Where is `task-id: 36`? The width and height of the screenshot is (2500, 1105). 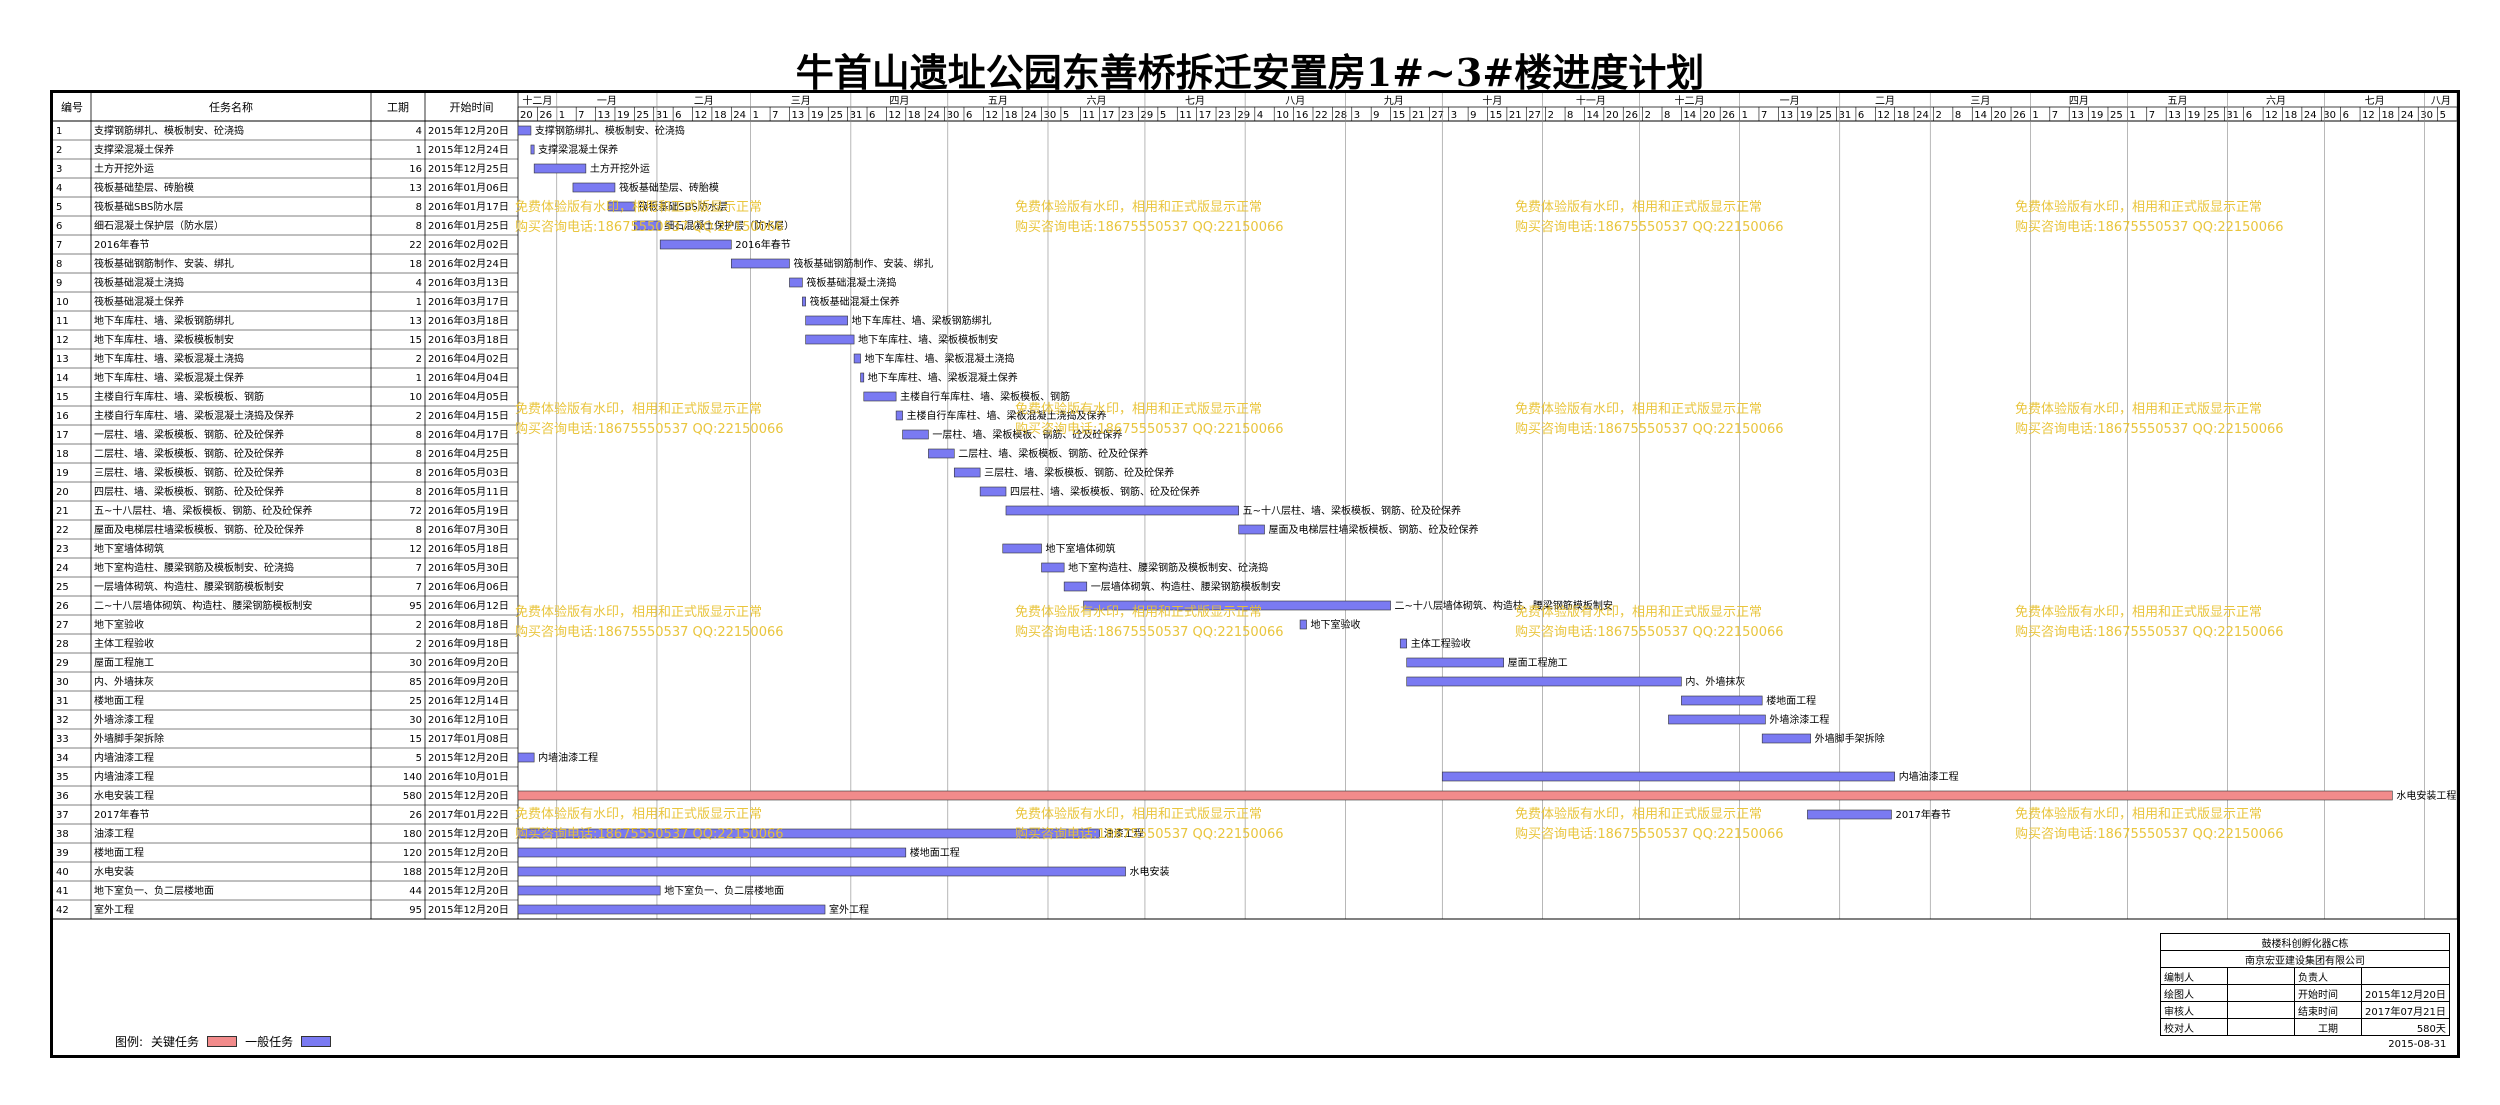 task-id: 36 is located at coordinates (62, 796).